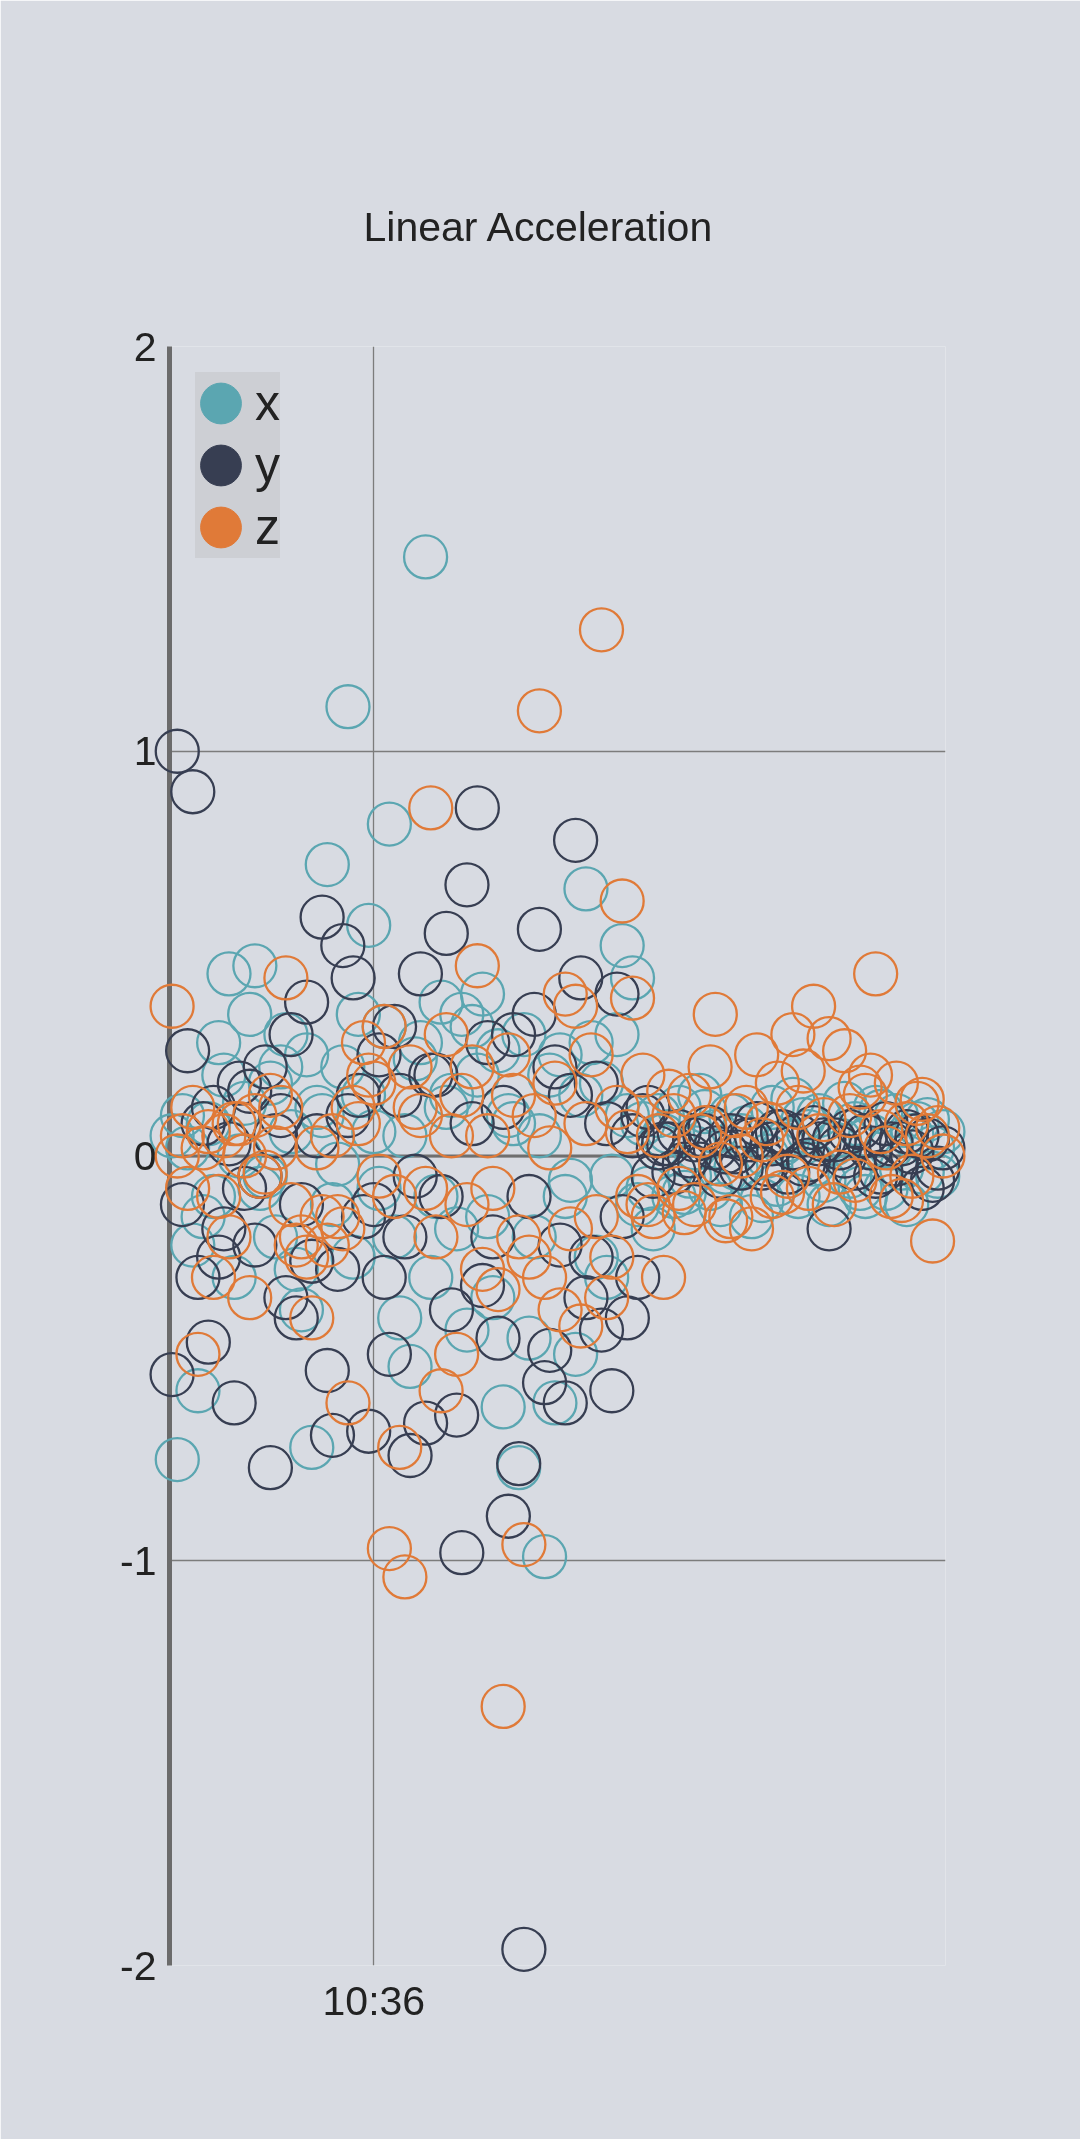 This screenshot has height=2139, width=1080. I want to click on legend-label: z, so click(267, 527).